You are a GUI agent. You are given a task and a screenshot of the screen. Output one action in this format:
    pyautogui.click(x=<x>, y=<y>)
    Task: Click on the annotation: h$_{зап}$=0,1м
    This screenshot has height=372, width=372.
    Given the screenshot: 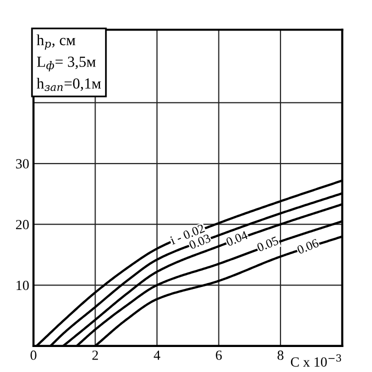 What is the action you would take?
    pyautogui.click(x=68, y=85)
    